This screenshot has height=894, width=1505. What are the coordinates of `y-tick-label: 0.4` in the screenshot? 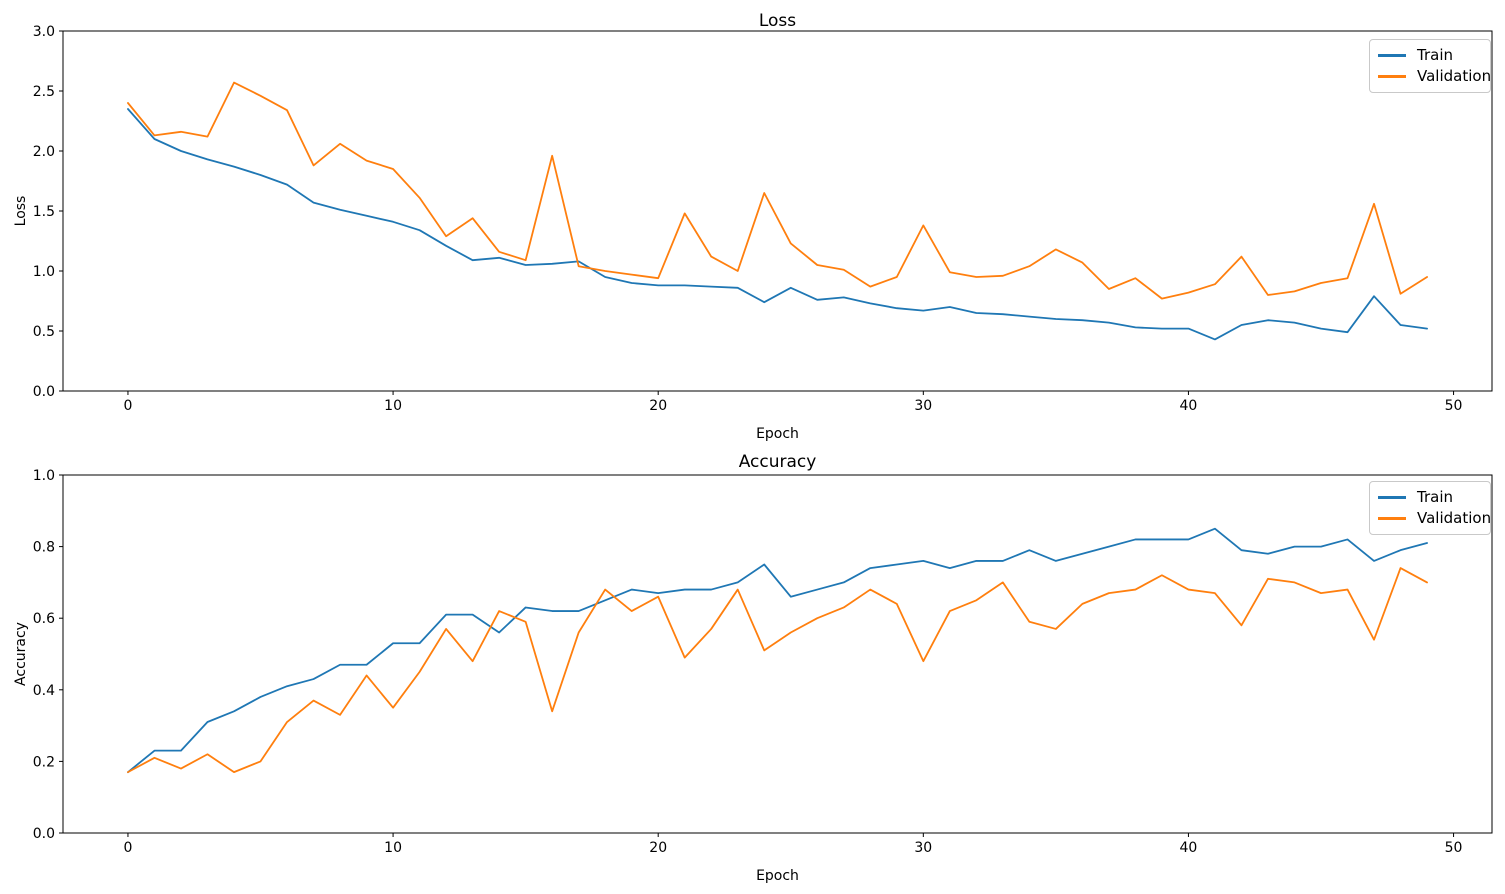 It's located at (44, 691).